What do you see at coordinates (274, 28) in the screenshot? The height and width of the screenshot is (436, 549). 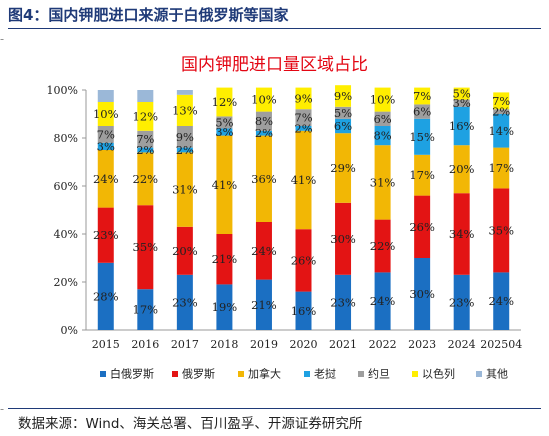 I see `top-rule` at bounding box center [274, 28].